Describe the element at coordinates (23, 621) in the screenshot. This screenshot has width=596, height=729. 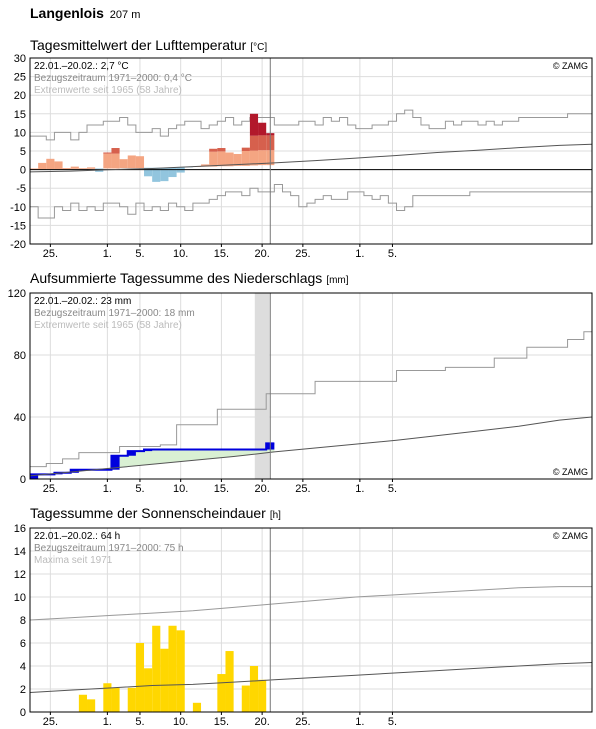
I see `y-tick-label: 8` at that location.